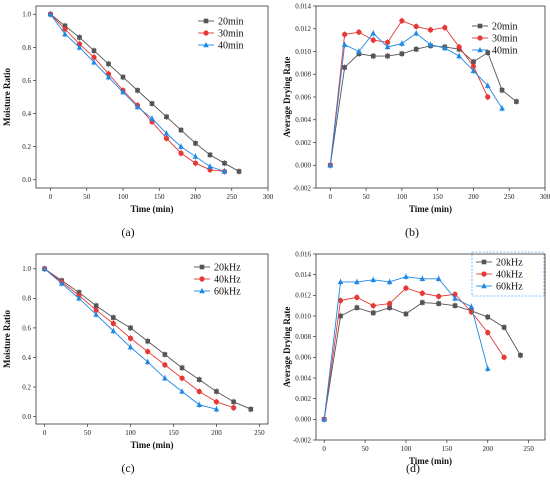 This screenshot has height=481, width=550. What do you see at coordinates (127, 468) in the screenshot?
I see `panel-label: (c)` at bounding box center [127, 468].